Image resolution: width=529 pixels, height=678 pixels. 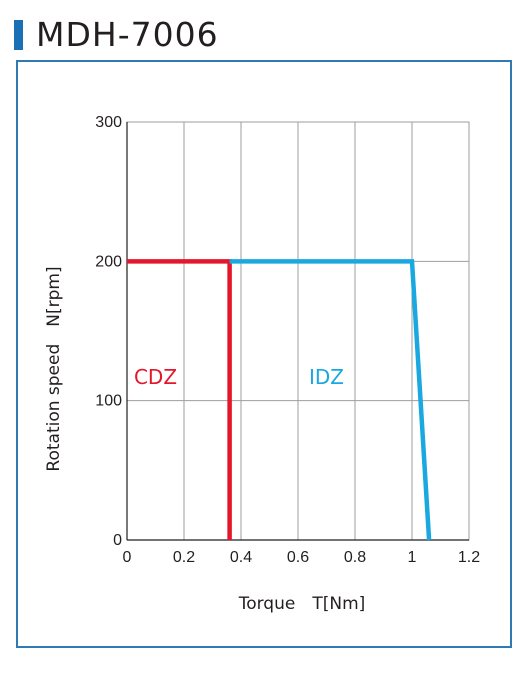 I want to click on y-tick-label: 300, so click(x=108, y=122).